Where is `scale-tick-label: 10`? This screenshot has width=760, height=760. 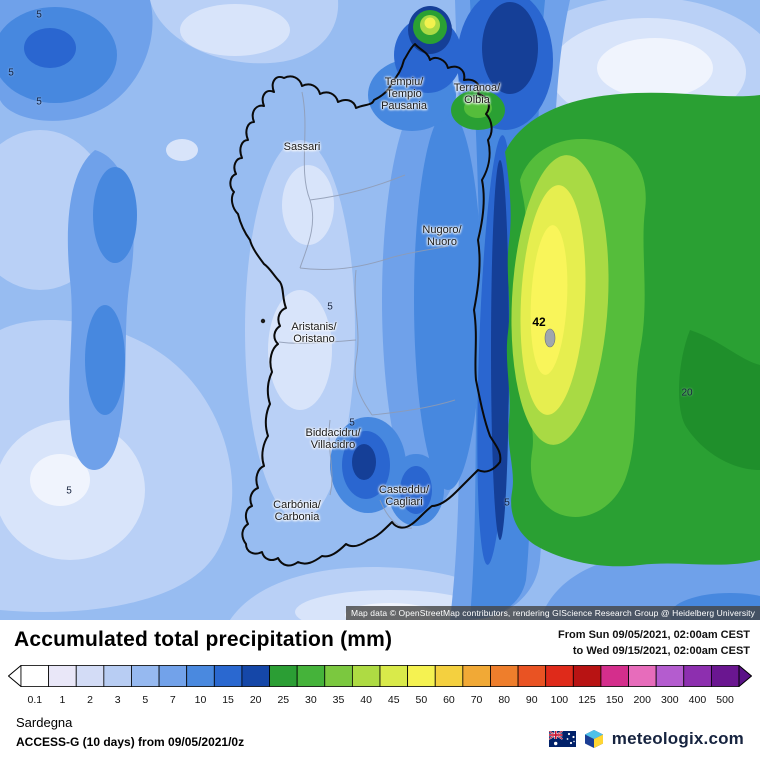 scale-tick-label: 10 is located at coordinates (200, 699).